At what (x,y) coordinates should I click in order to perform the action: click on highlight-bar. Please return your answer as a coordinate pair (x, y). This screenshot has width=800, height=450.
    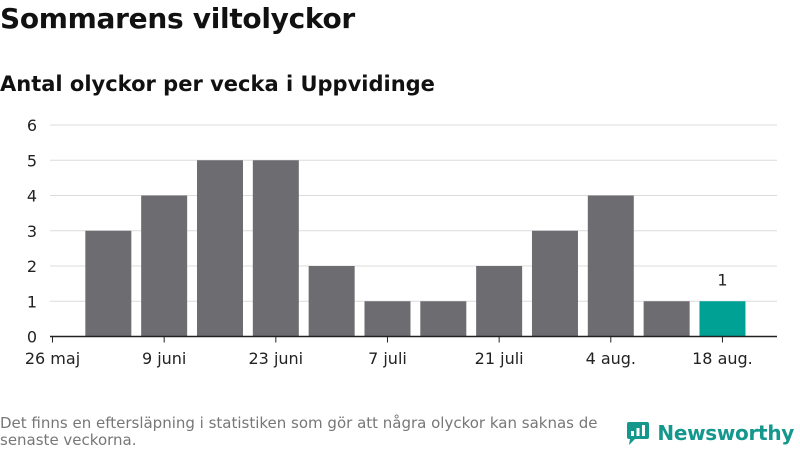
    Looking at the image, I should click on (722, 319).